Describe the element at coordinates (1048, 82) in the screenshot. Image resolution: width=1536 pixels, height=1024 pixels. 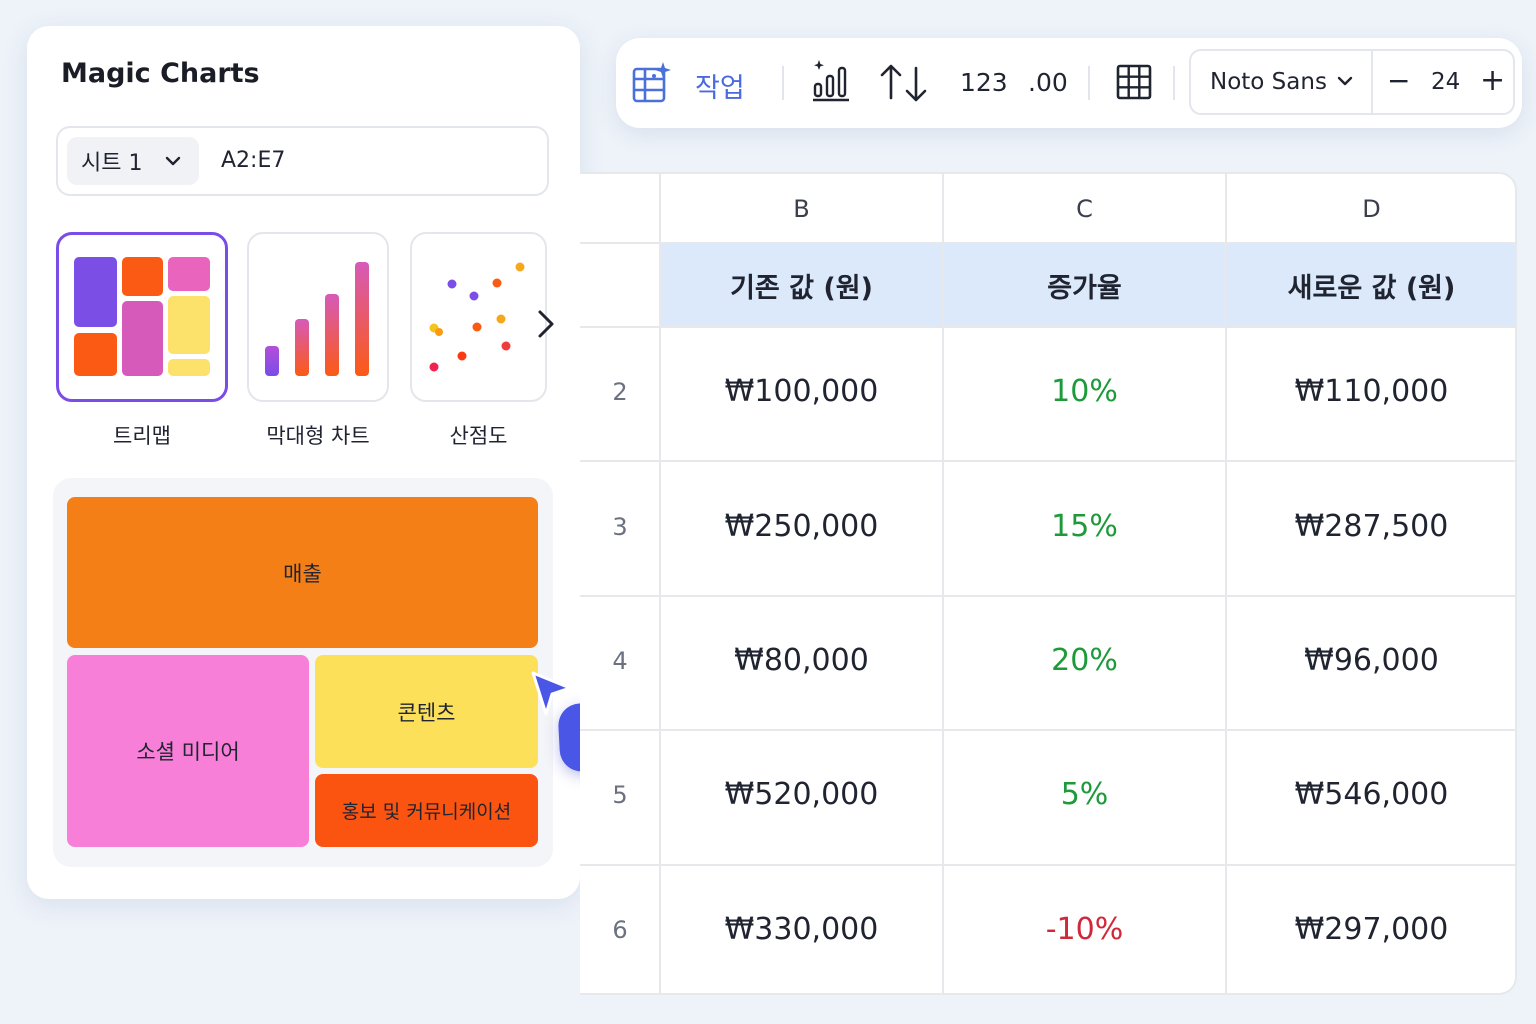
I see `decimal-format-button: .00` at that location.